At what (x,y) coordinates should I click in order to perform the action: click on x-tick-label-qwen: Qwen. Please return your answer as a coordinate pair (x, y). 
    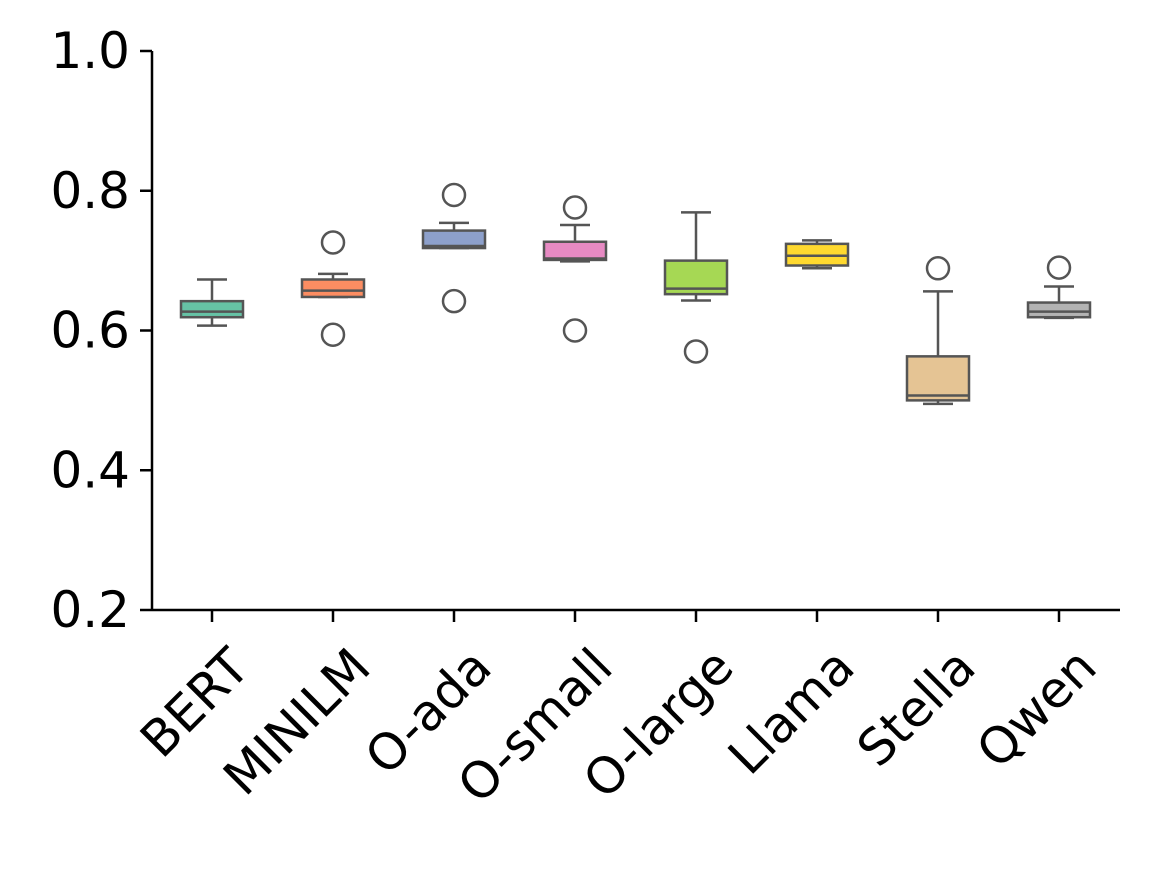
    Looking at the image, I should click on (1037, 708).